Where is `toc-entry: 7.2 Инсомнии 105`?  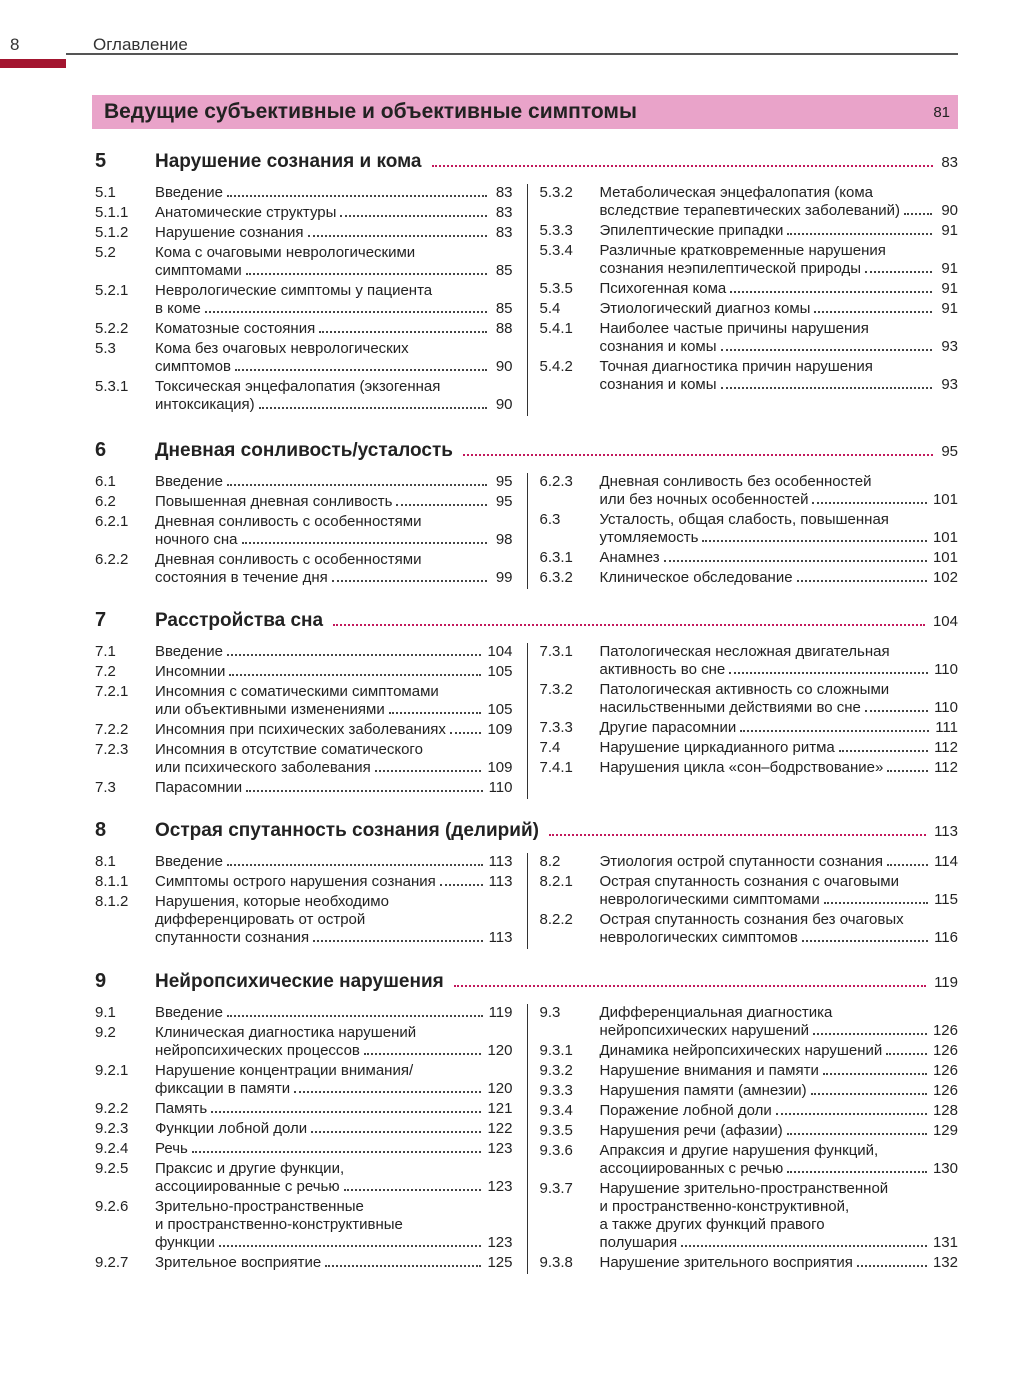
toc-entry: 7.2 Инсомнии 105 is located at coordinates (304, 672).